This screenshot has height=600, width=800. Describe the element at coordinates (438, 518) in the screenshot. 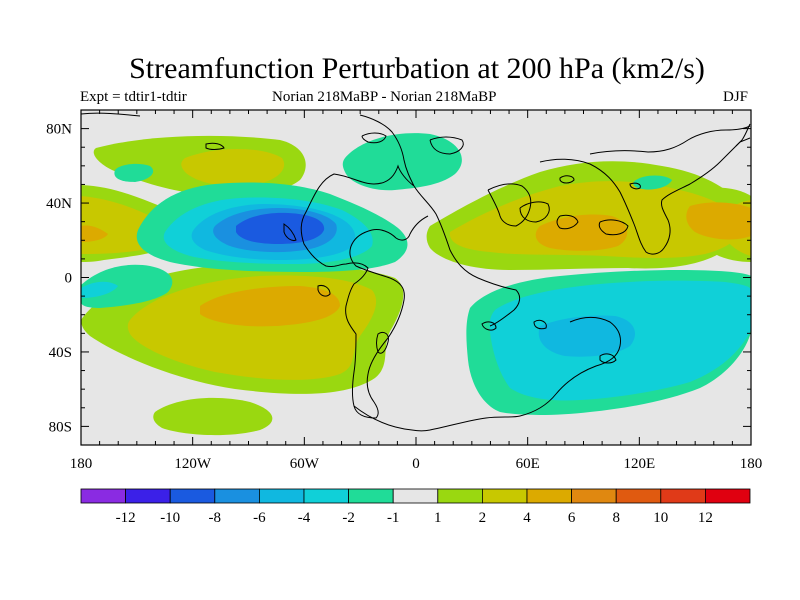

I see `colorbar-label: 1` at that location.